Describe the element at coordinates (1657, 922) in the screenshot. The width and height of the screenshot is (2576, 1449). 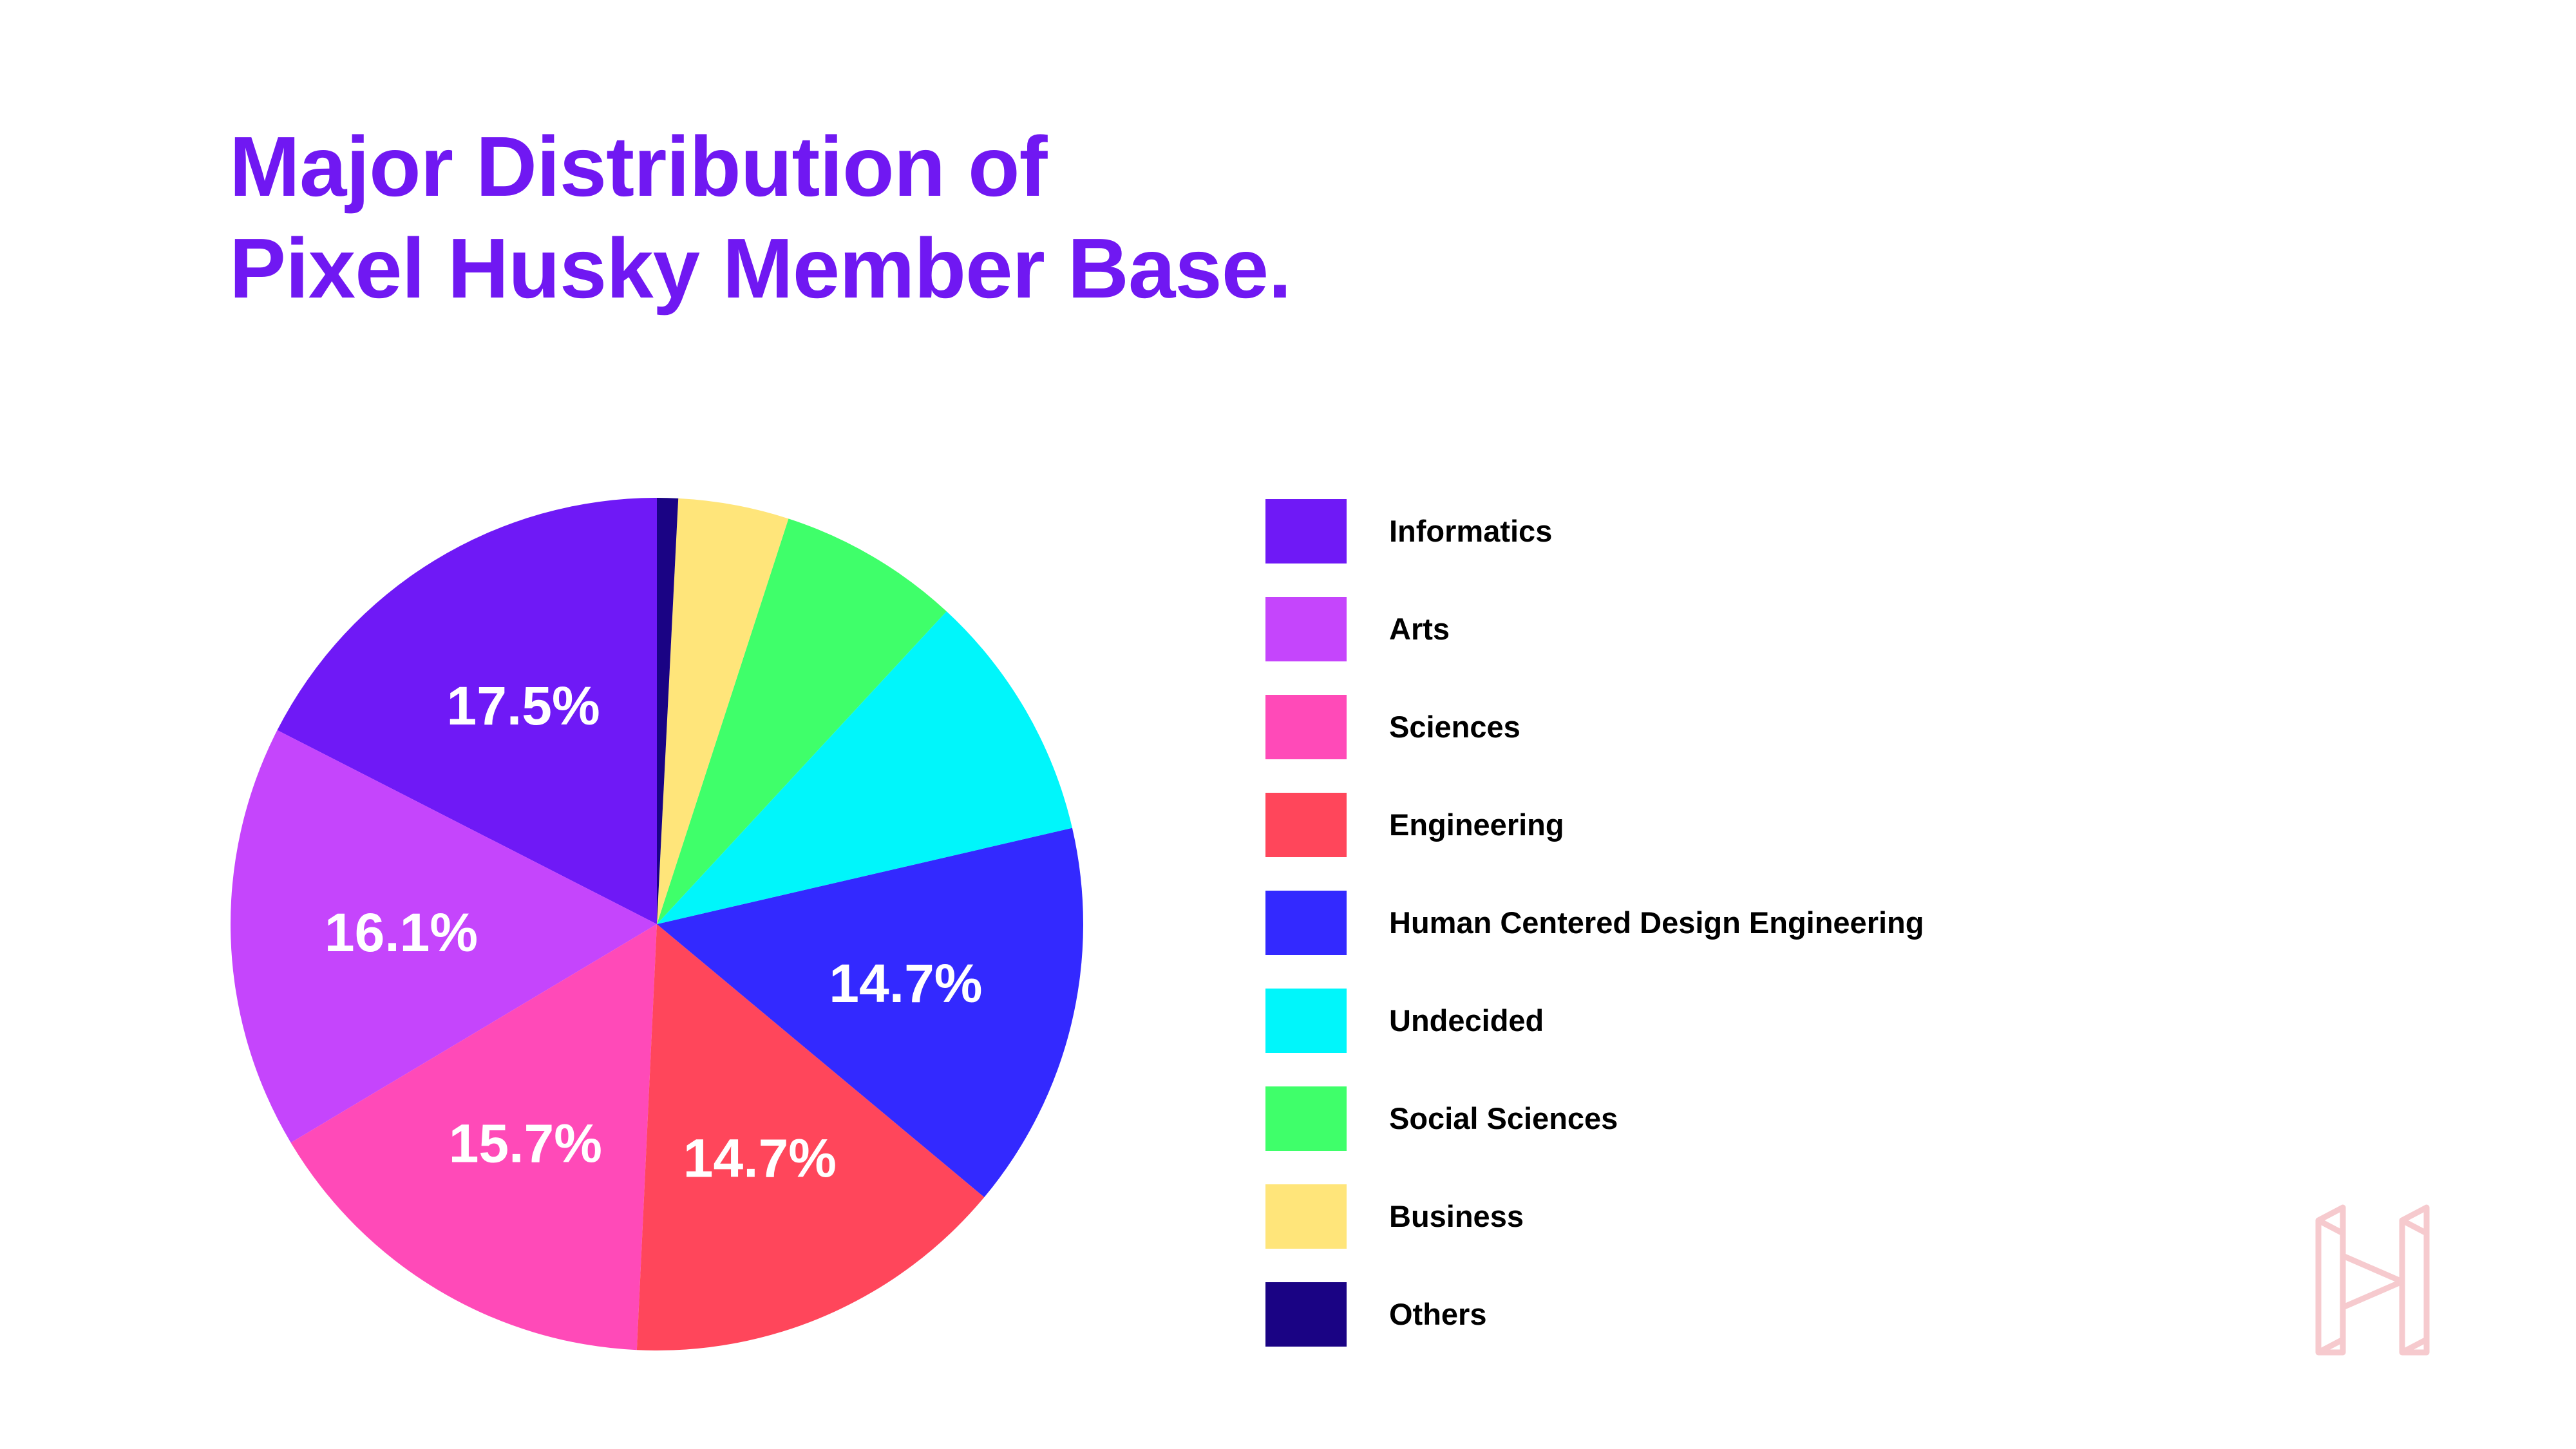
I see `legend-label: Human Centered Design Engineering` at that location.